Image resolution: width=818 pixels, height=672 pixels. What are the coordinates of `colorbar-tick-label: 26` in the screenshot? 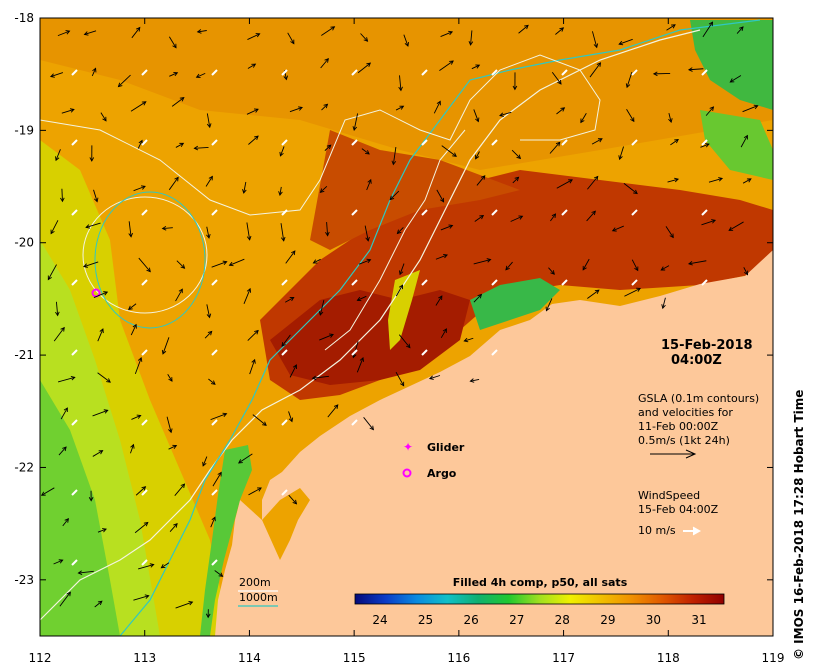 It's located at (471, 620).